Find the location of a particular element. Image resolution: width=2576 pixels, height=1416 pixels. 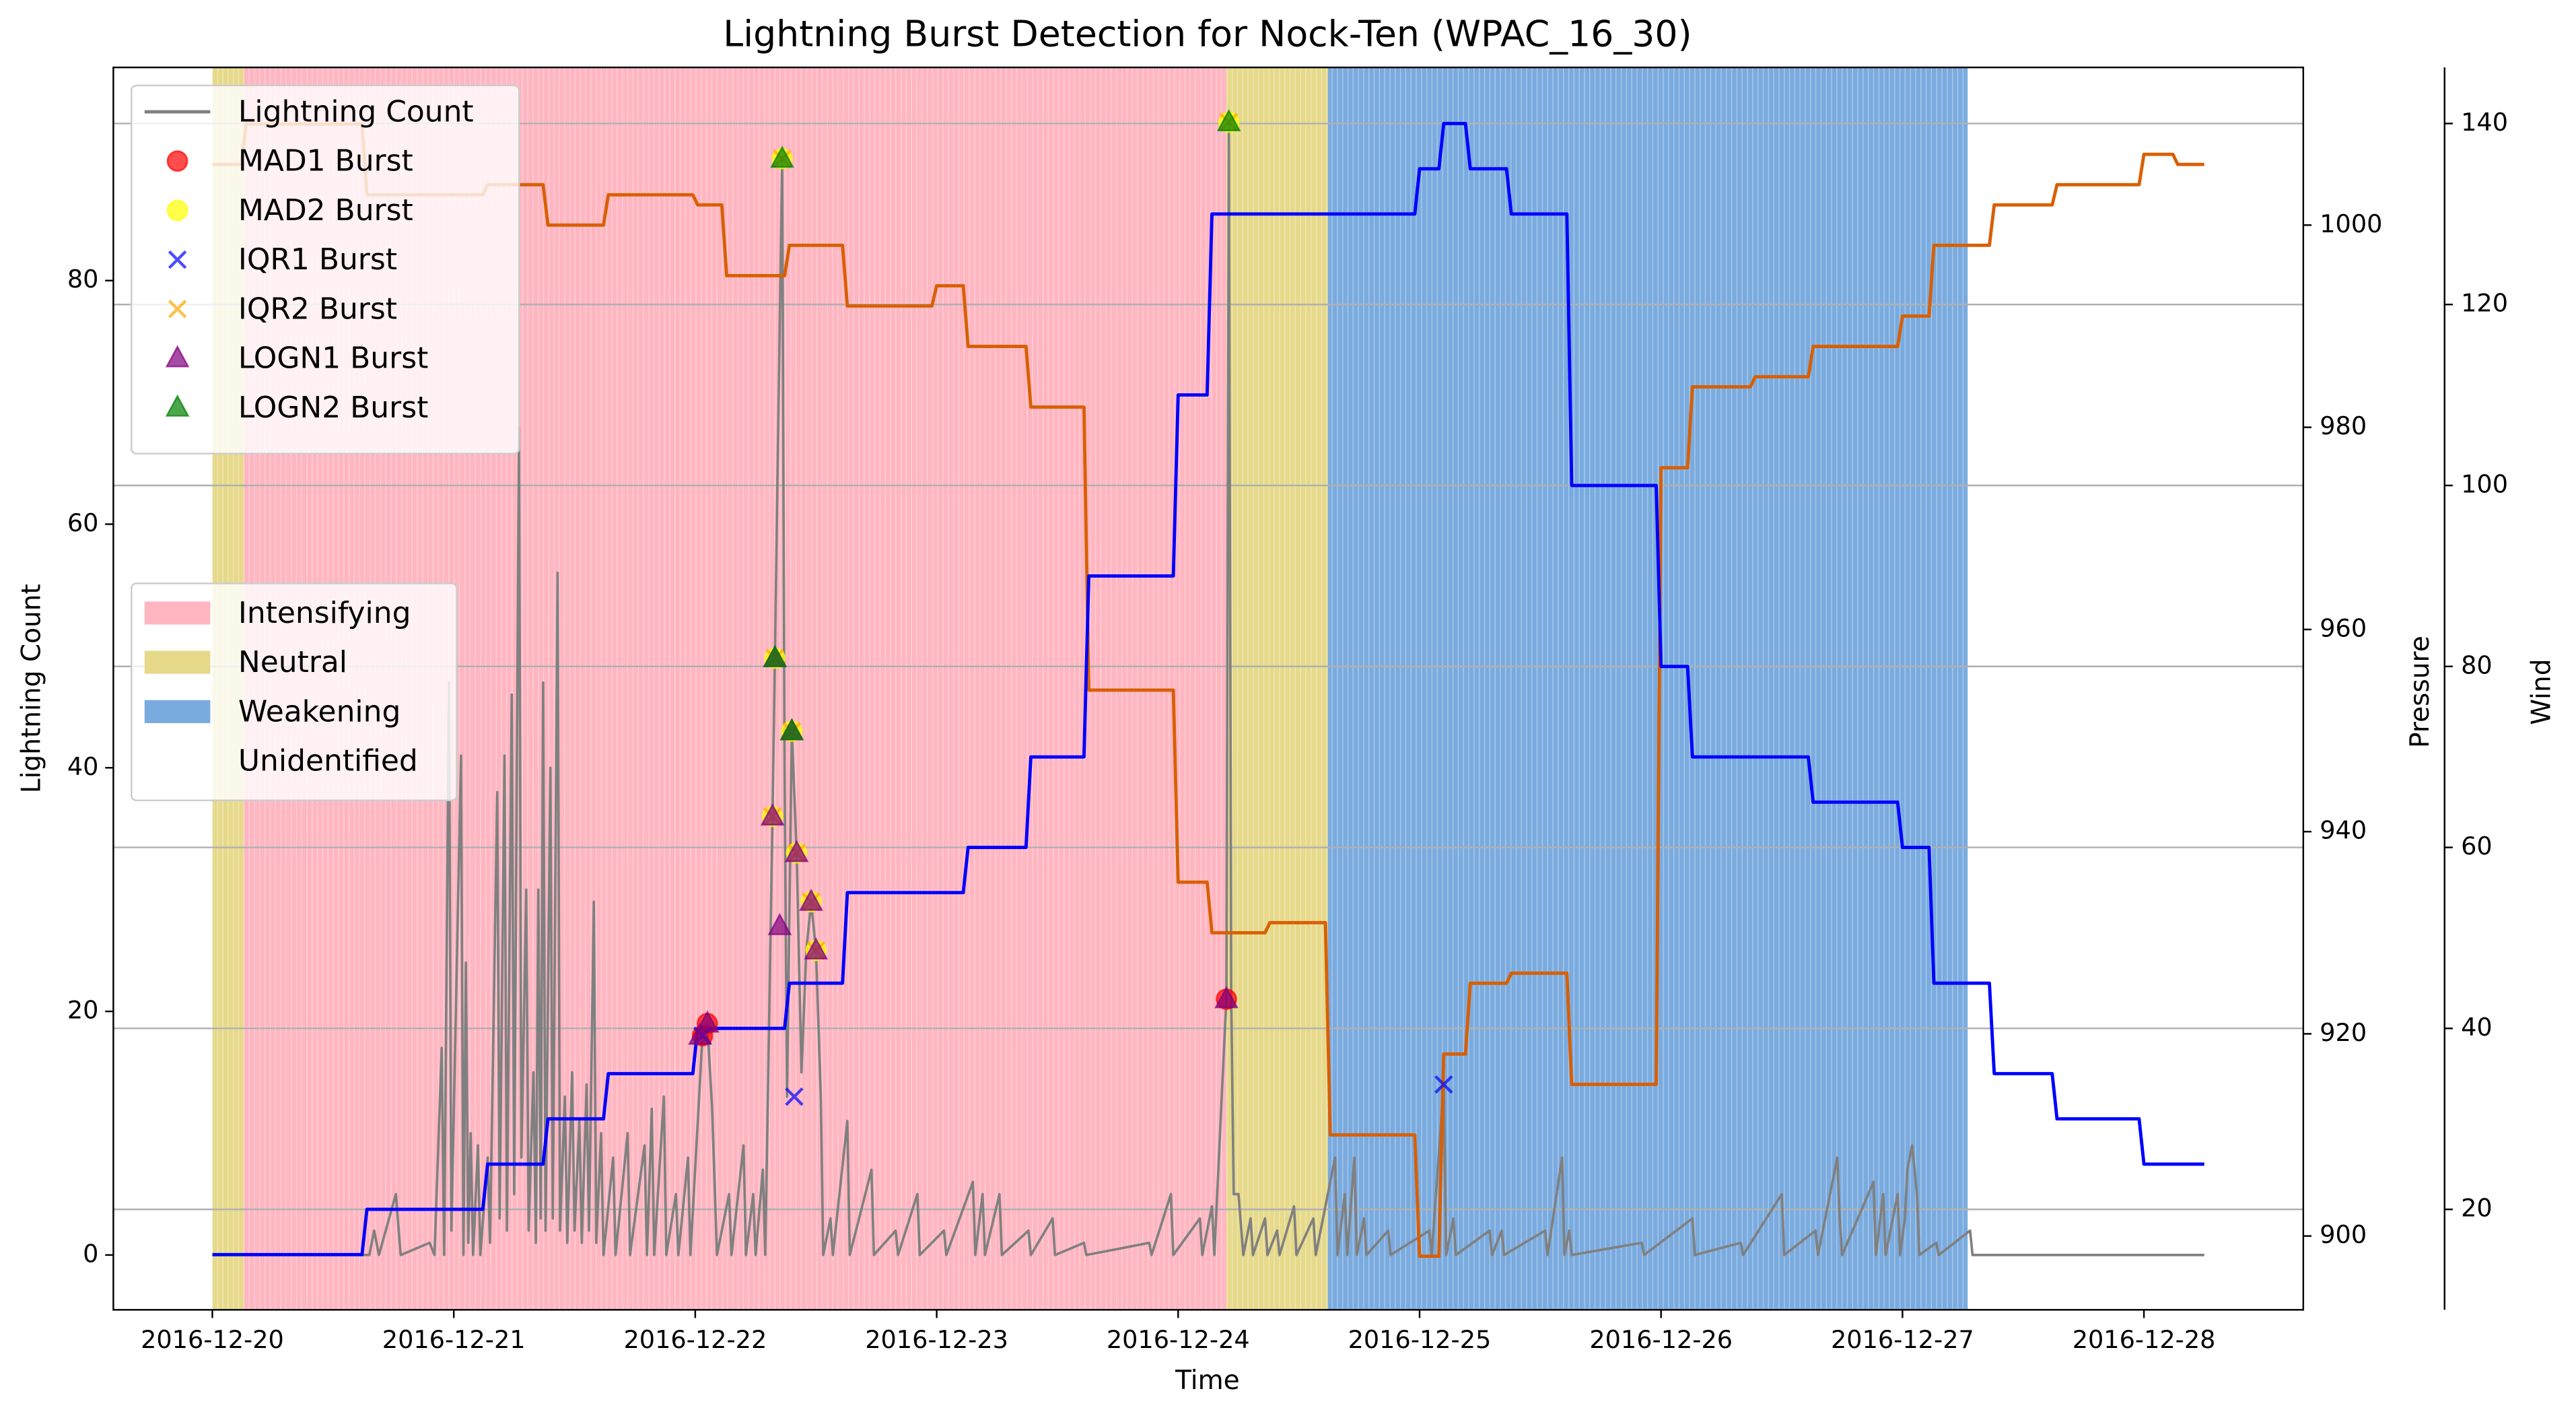

wind-tick-label: 140 is located at coordinates (2484, 122).